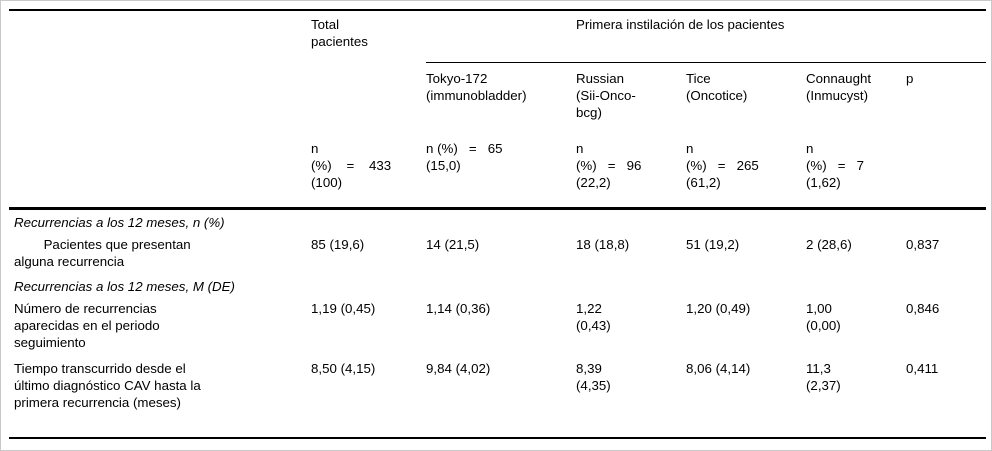 The width and height of the screenshot is (992, 451). Describe the element at coordinates (124, 286) in the screenshot. I see `section-label: Recurrencias a los 12 meses, M (DE)` at that location.